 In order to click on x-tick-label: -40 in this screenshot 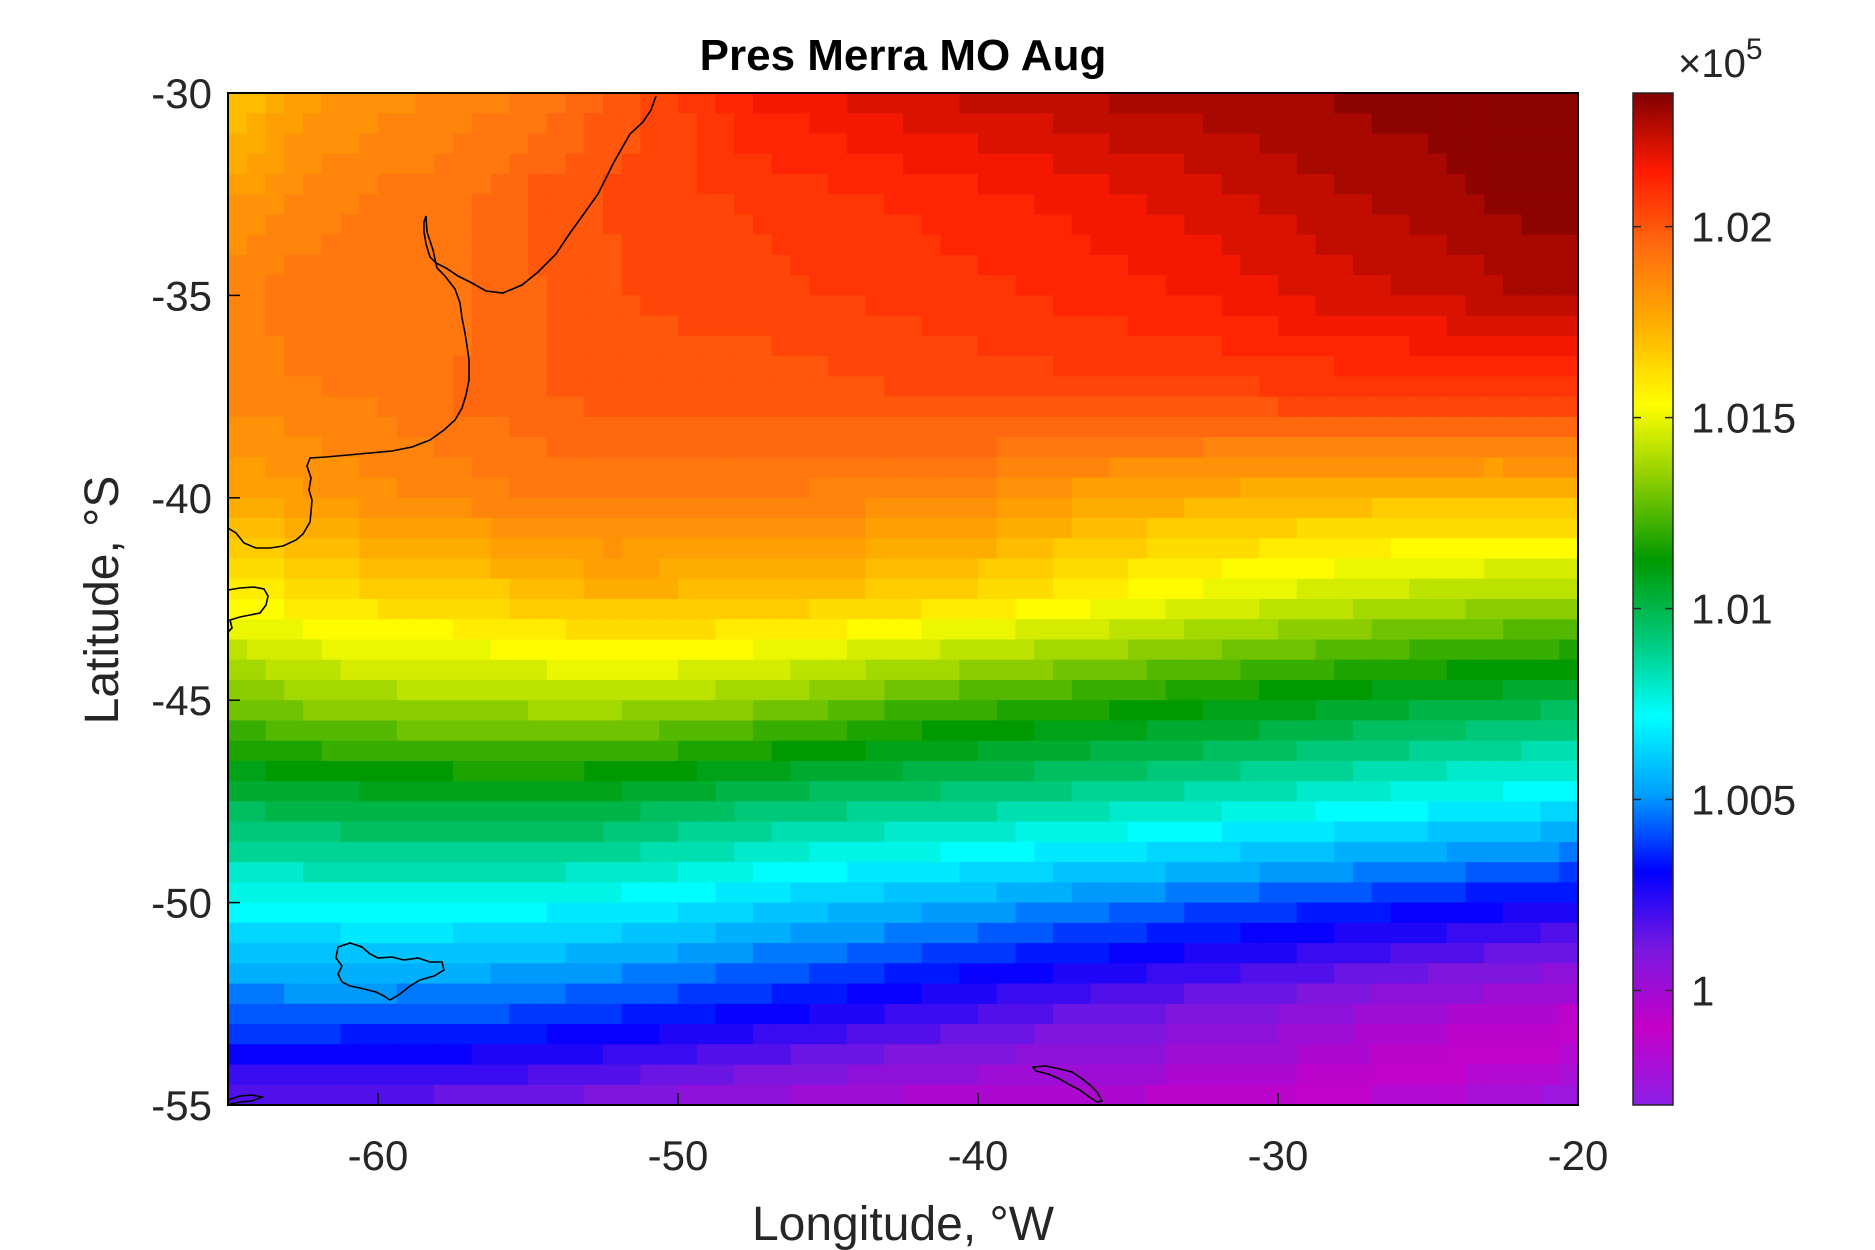, I will do `click(978, 1155)`.